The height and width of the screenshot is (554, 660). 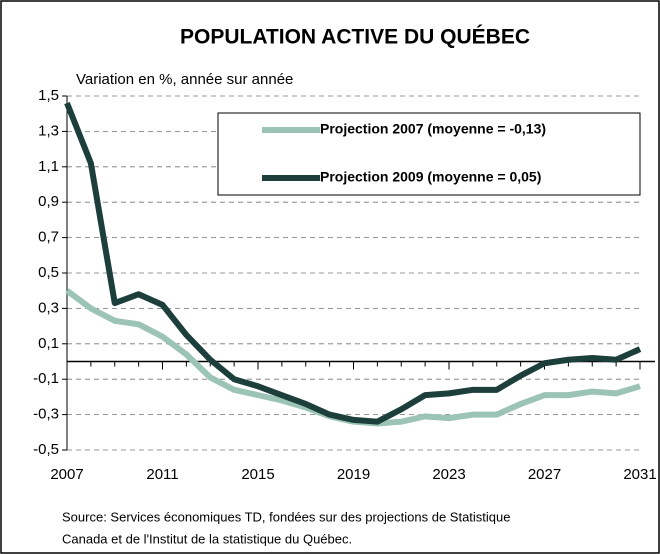 I want to click on y-tick-label: 1,3, so click(x=48, y=130).